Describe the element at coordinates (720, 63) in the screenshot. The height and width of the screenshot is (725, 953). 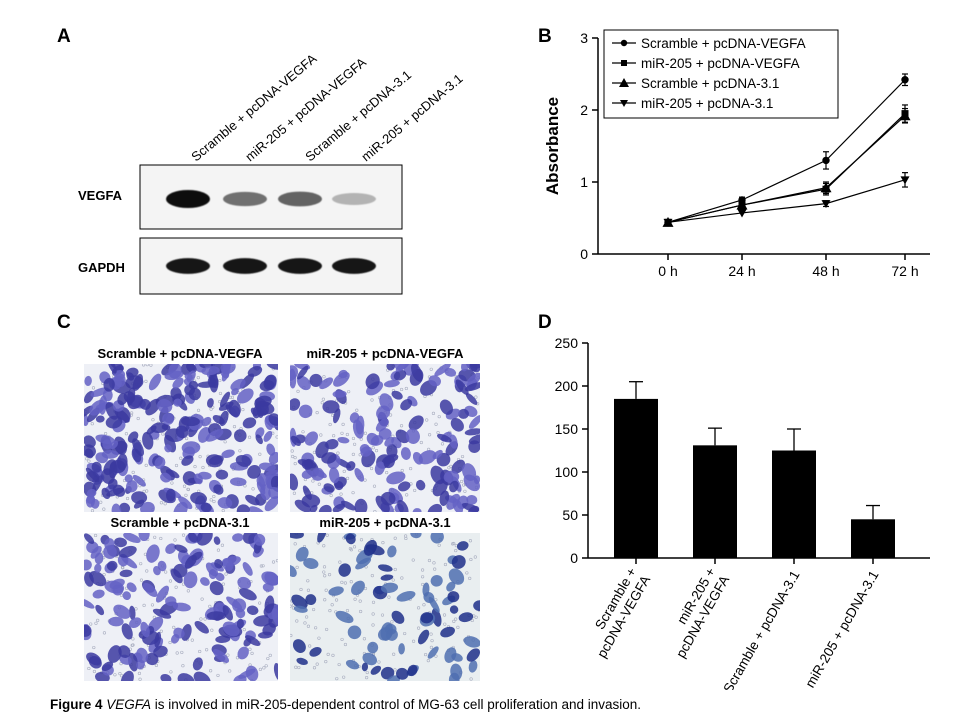
I see `legend-entry: miR-205 + pcDNA-VEGFA` at that location.